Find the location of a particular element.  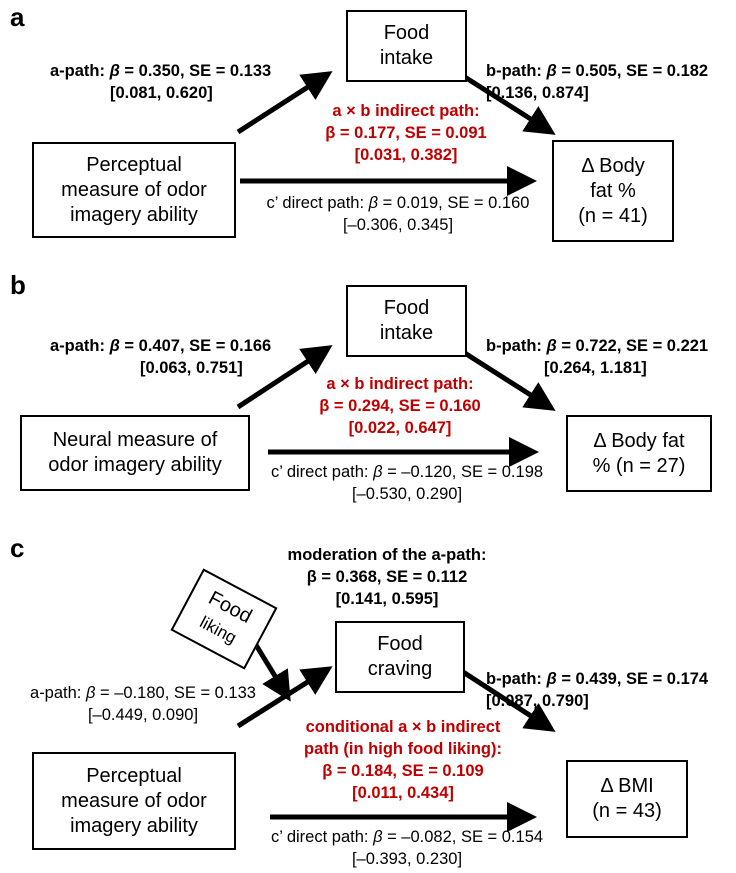

predictor-box-b: Neural measure of odor imagery ability is located at coordinates (135, 453).